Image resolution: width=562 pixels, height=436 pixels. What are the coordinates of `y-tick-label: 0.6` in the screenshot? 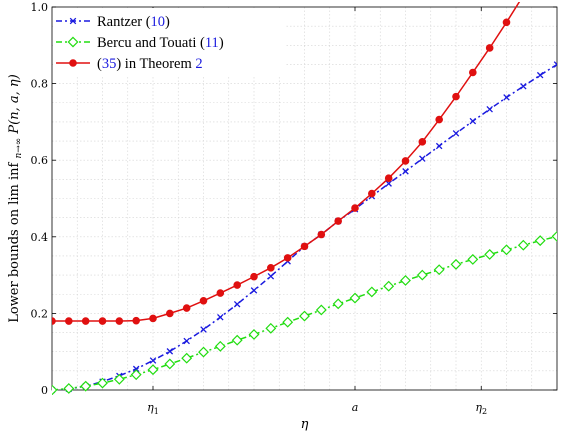 It's located at (40, 160).